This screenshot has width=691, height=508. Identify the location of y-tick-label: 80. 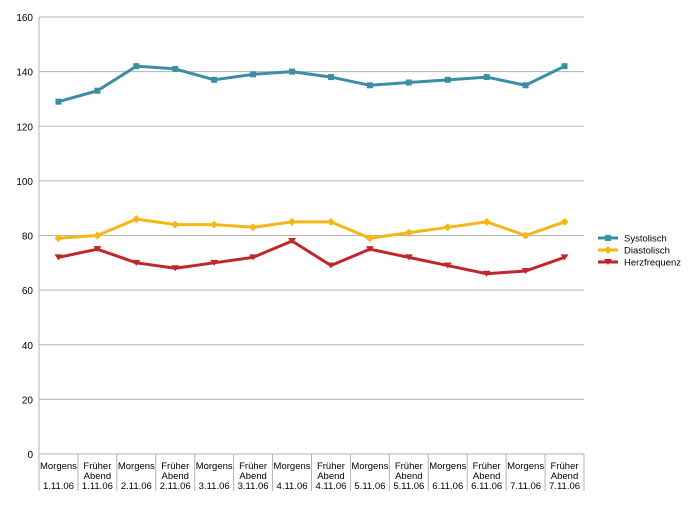
(28, 237).